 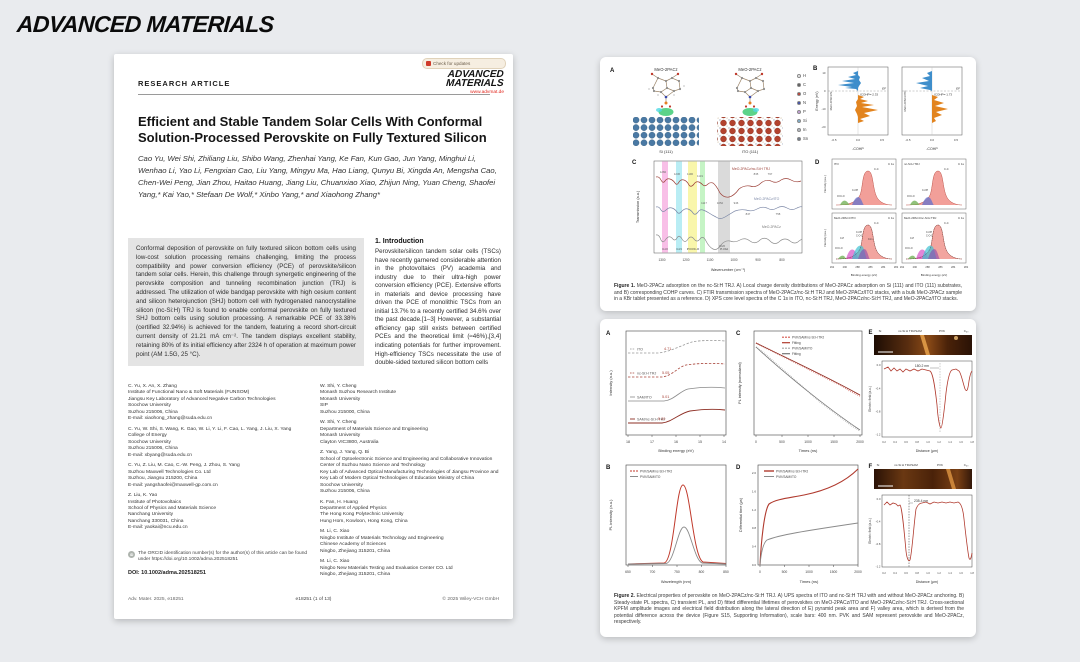 I want to click on peak-label: 1117, so click(x=704, y=203).